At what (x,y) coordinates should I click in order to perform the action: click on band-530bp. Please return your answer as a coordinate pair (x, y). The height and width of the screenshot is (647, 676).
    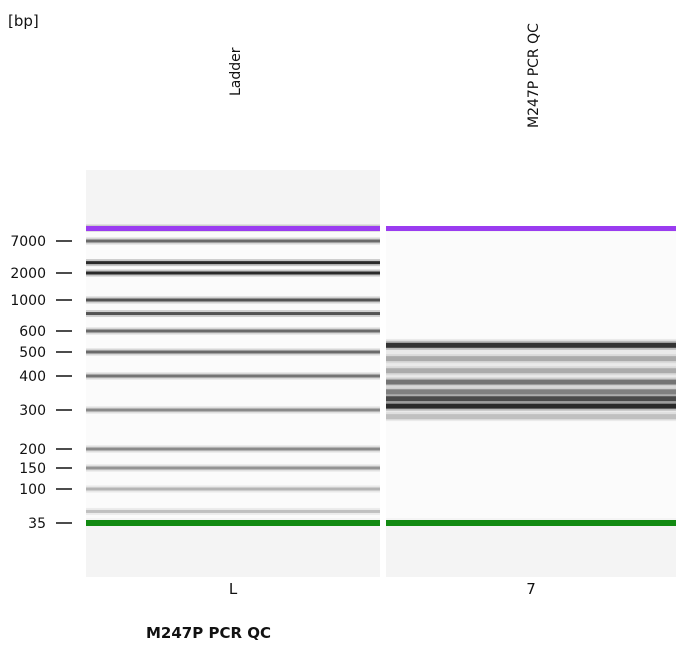
    Looking at the image, I should click on (531, 345).